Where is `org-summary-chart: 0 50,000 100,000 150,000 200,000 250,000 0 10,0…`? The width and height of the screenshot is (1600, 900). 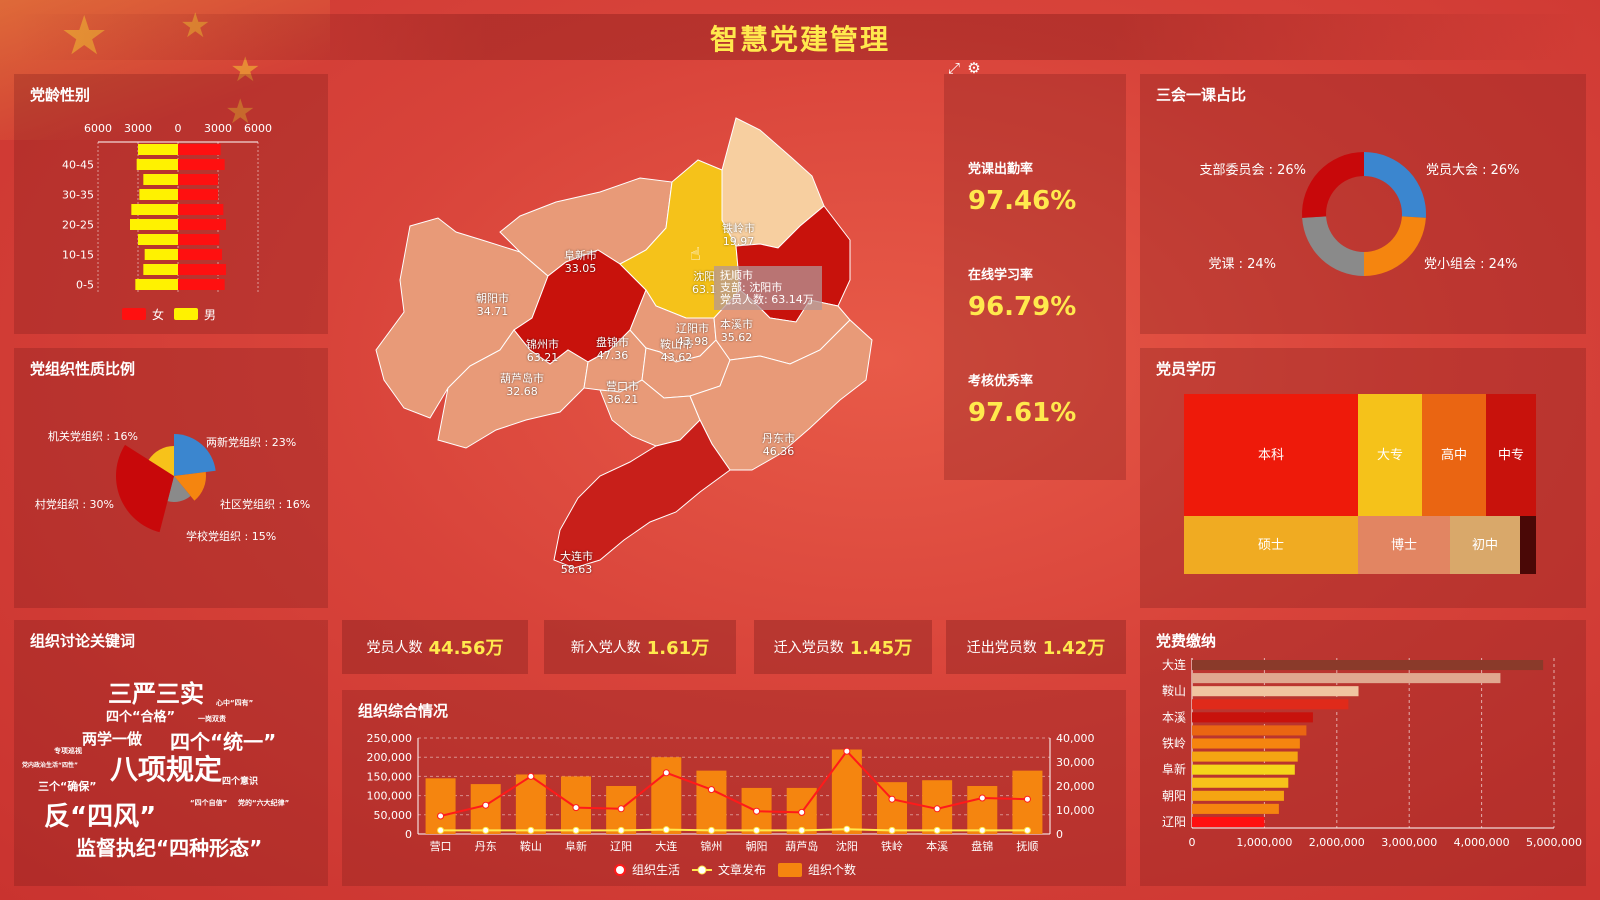
org-summary-chart: 0 50,000 100,000 150,000 200,000 250,000 0 10,0… is located at coordinates (731, 804).